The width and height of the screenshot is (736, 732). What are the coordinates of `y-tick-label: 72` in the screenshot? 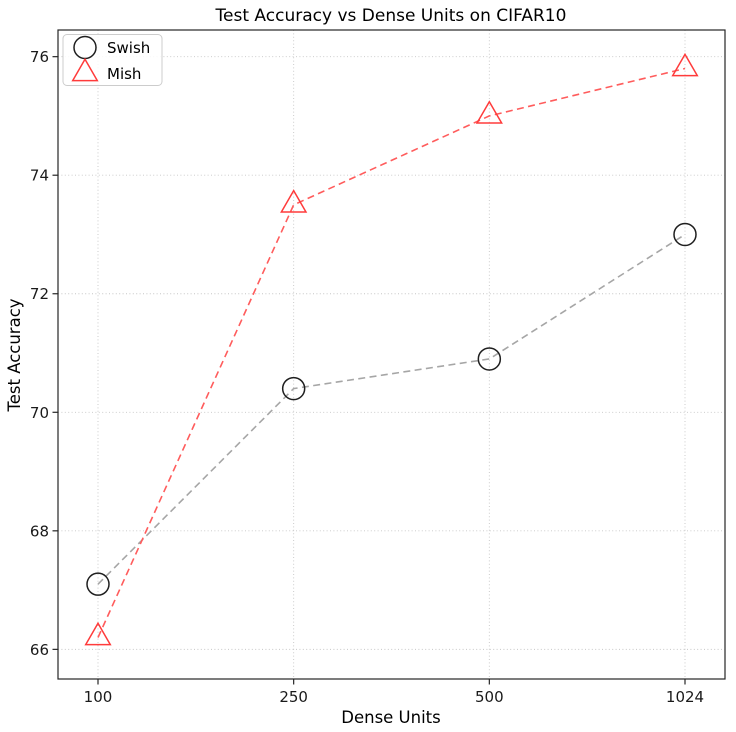 It's located at (39, 294).